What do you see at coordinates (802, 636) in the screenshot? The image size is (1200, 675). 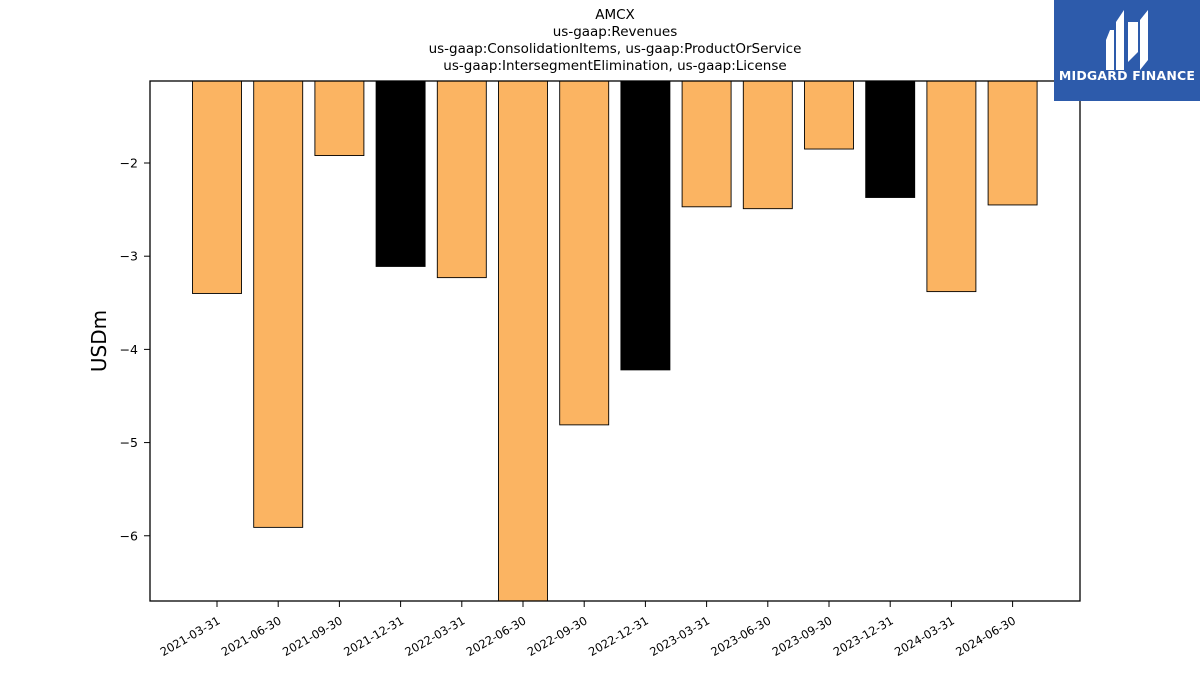 I see `x-tick-label: 2023-09-30` at bounding box center [802, 636].